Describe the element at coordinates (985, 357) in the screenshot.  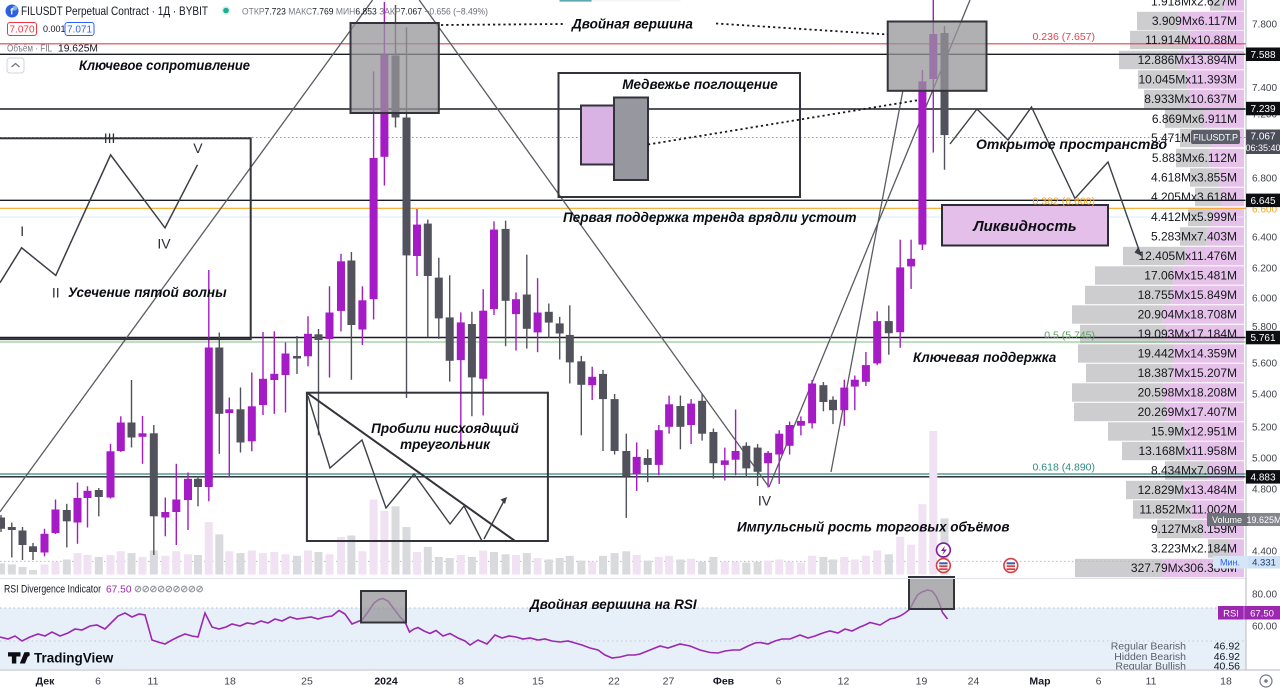
I see `svg-text: Ключевая поддержка` at that location.